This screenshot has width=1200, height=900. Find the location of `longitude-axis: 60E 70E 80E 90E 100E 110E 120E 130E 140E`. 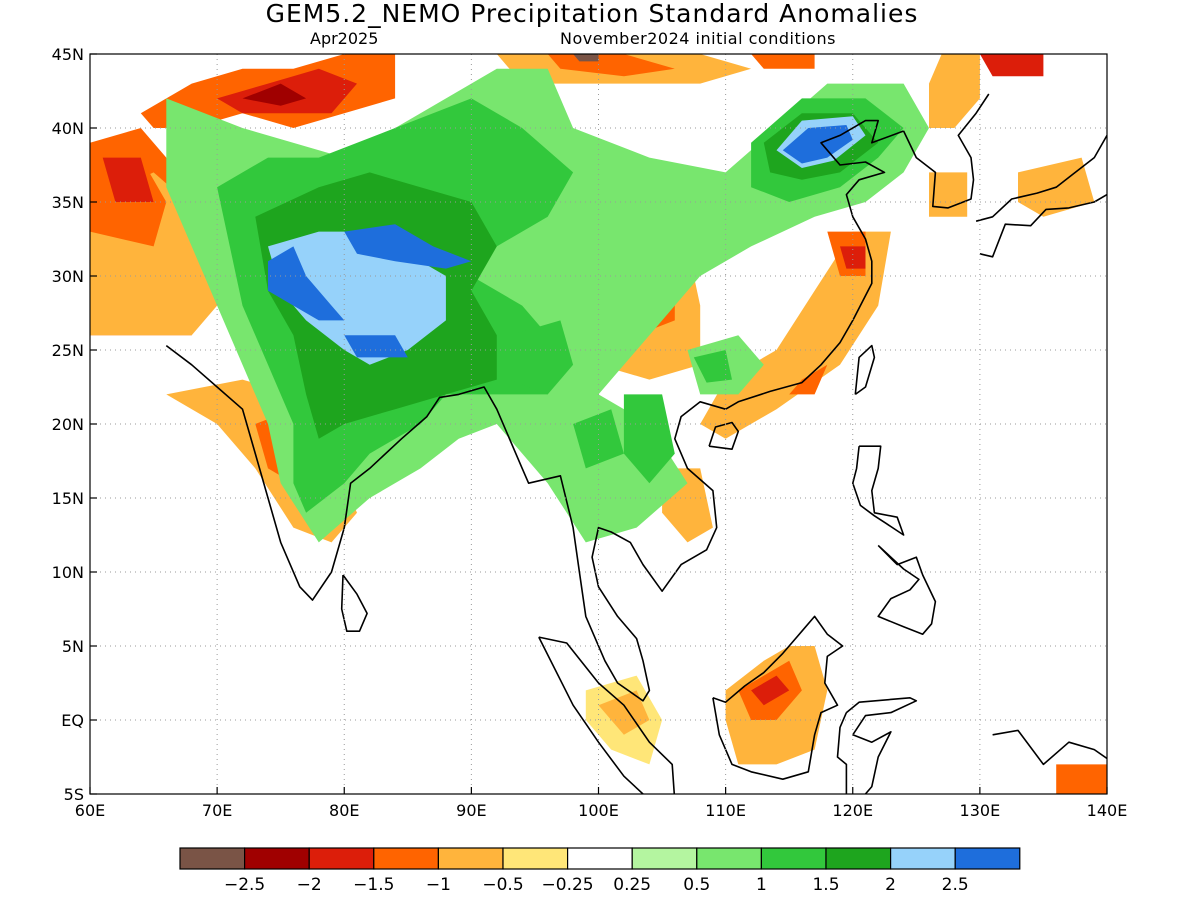

longitude-axis: 60E 70E 80E 90E 100E 110E 120E 130E 140E is located at coordinates (601, 803).